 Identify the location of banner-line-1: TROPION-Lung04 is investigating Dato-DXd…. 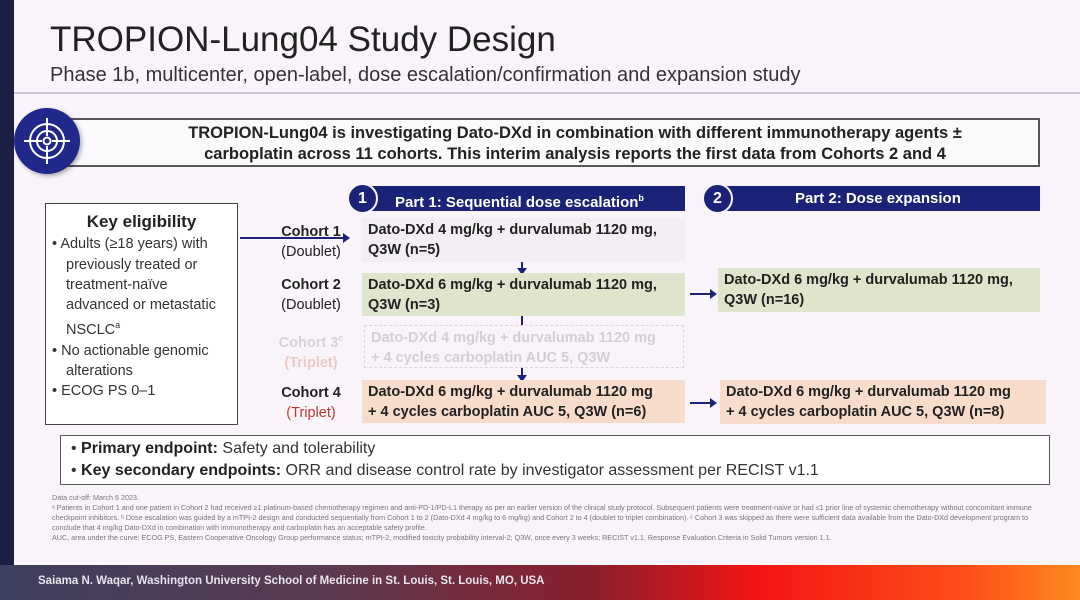
(575, 133).